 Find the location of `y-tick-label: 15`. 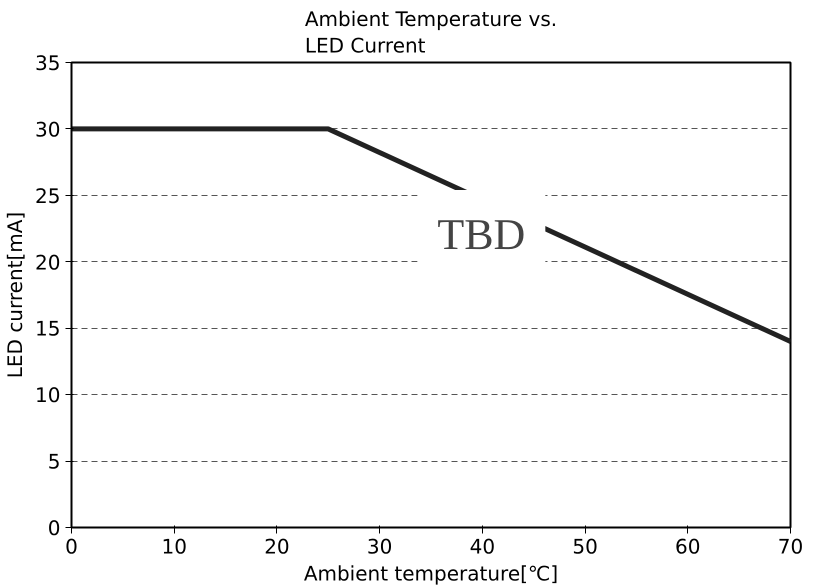

y-tick-label: 15 is located at coordinates (48, 328).